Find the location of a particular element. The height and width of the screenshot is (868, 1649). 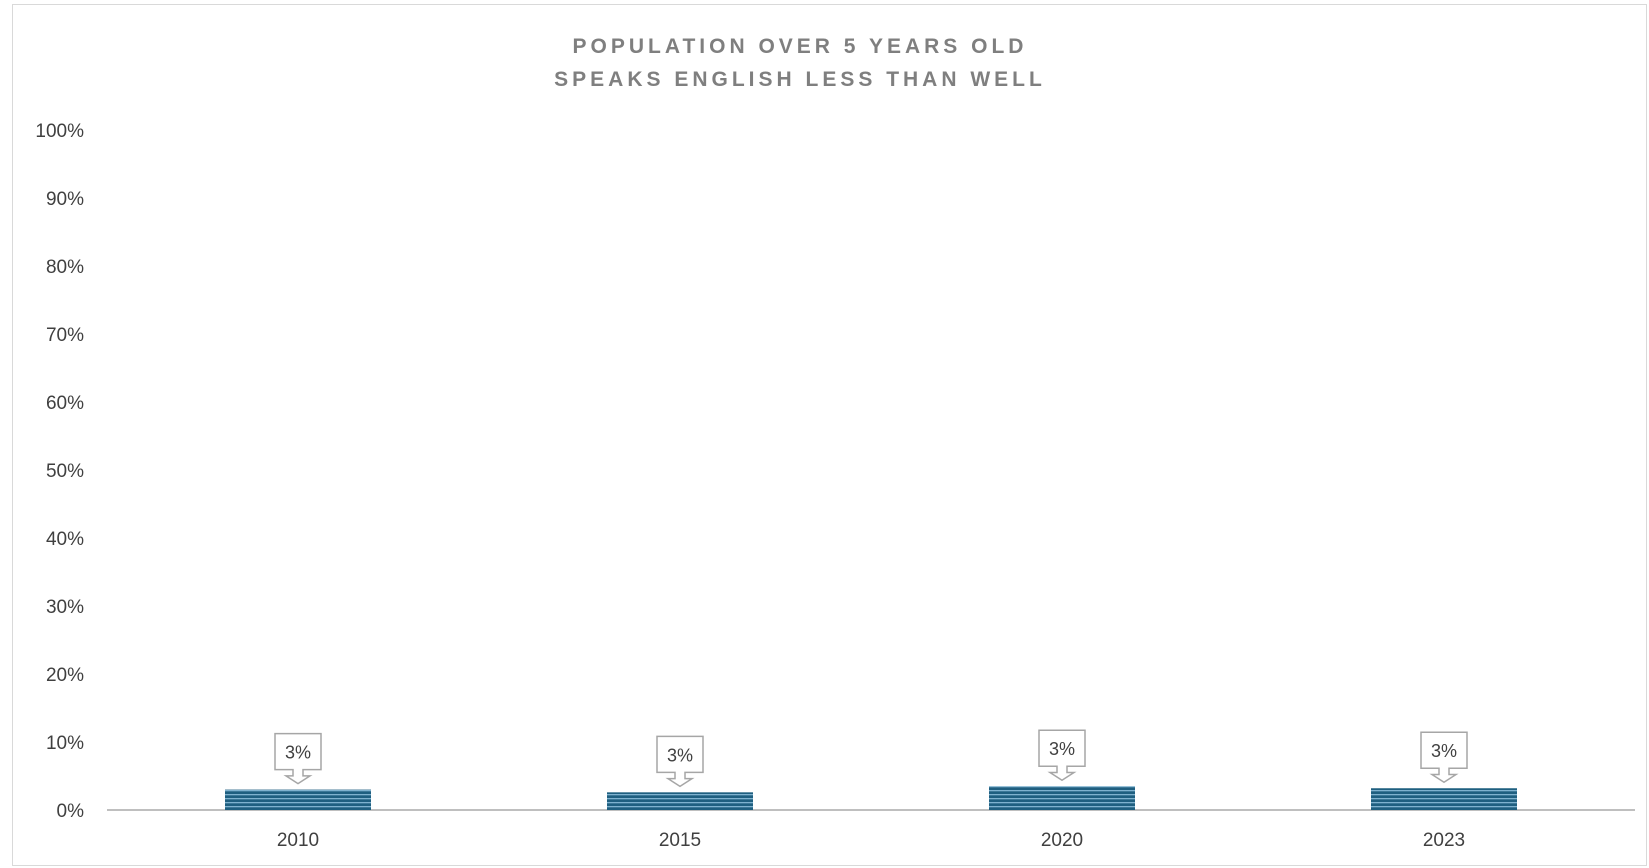

data-labels-group: 3% 3% 3% 3% is located at coordinates (871, 758).